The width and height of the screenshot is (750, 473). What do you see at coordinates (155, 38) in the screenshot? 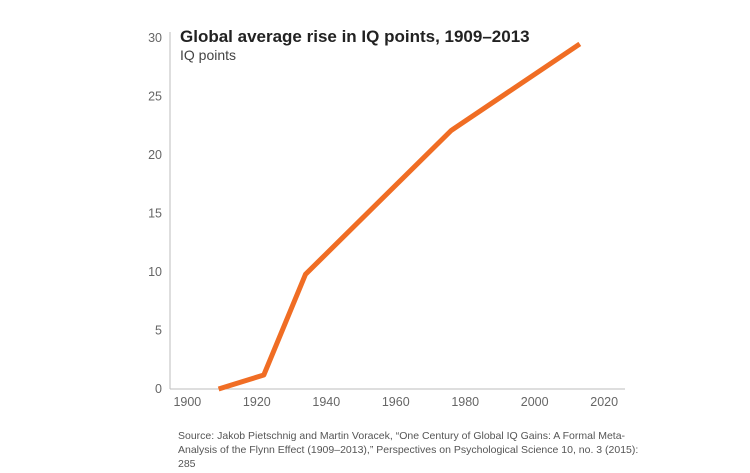
I see `y-tick-label-30: 30` at bounding box center [155, 38].